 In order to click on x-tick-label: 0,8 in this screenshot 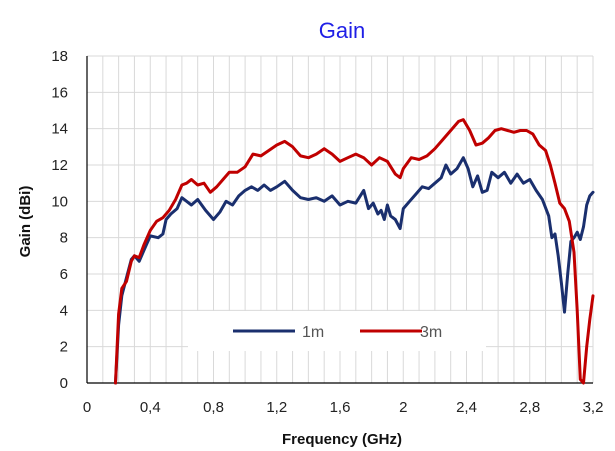, I will do `click(213, 407)`.